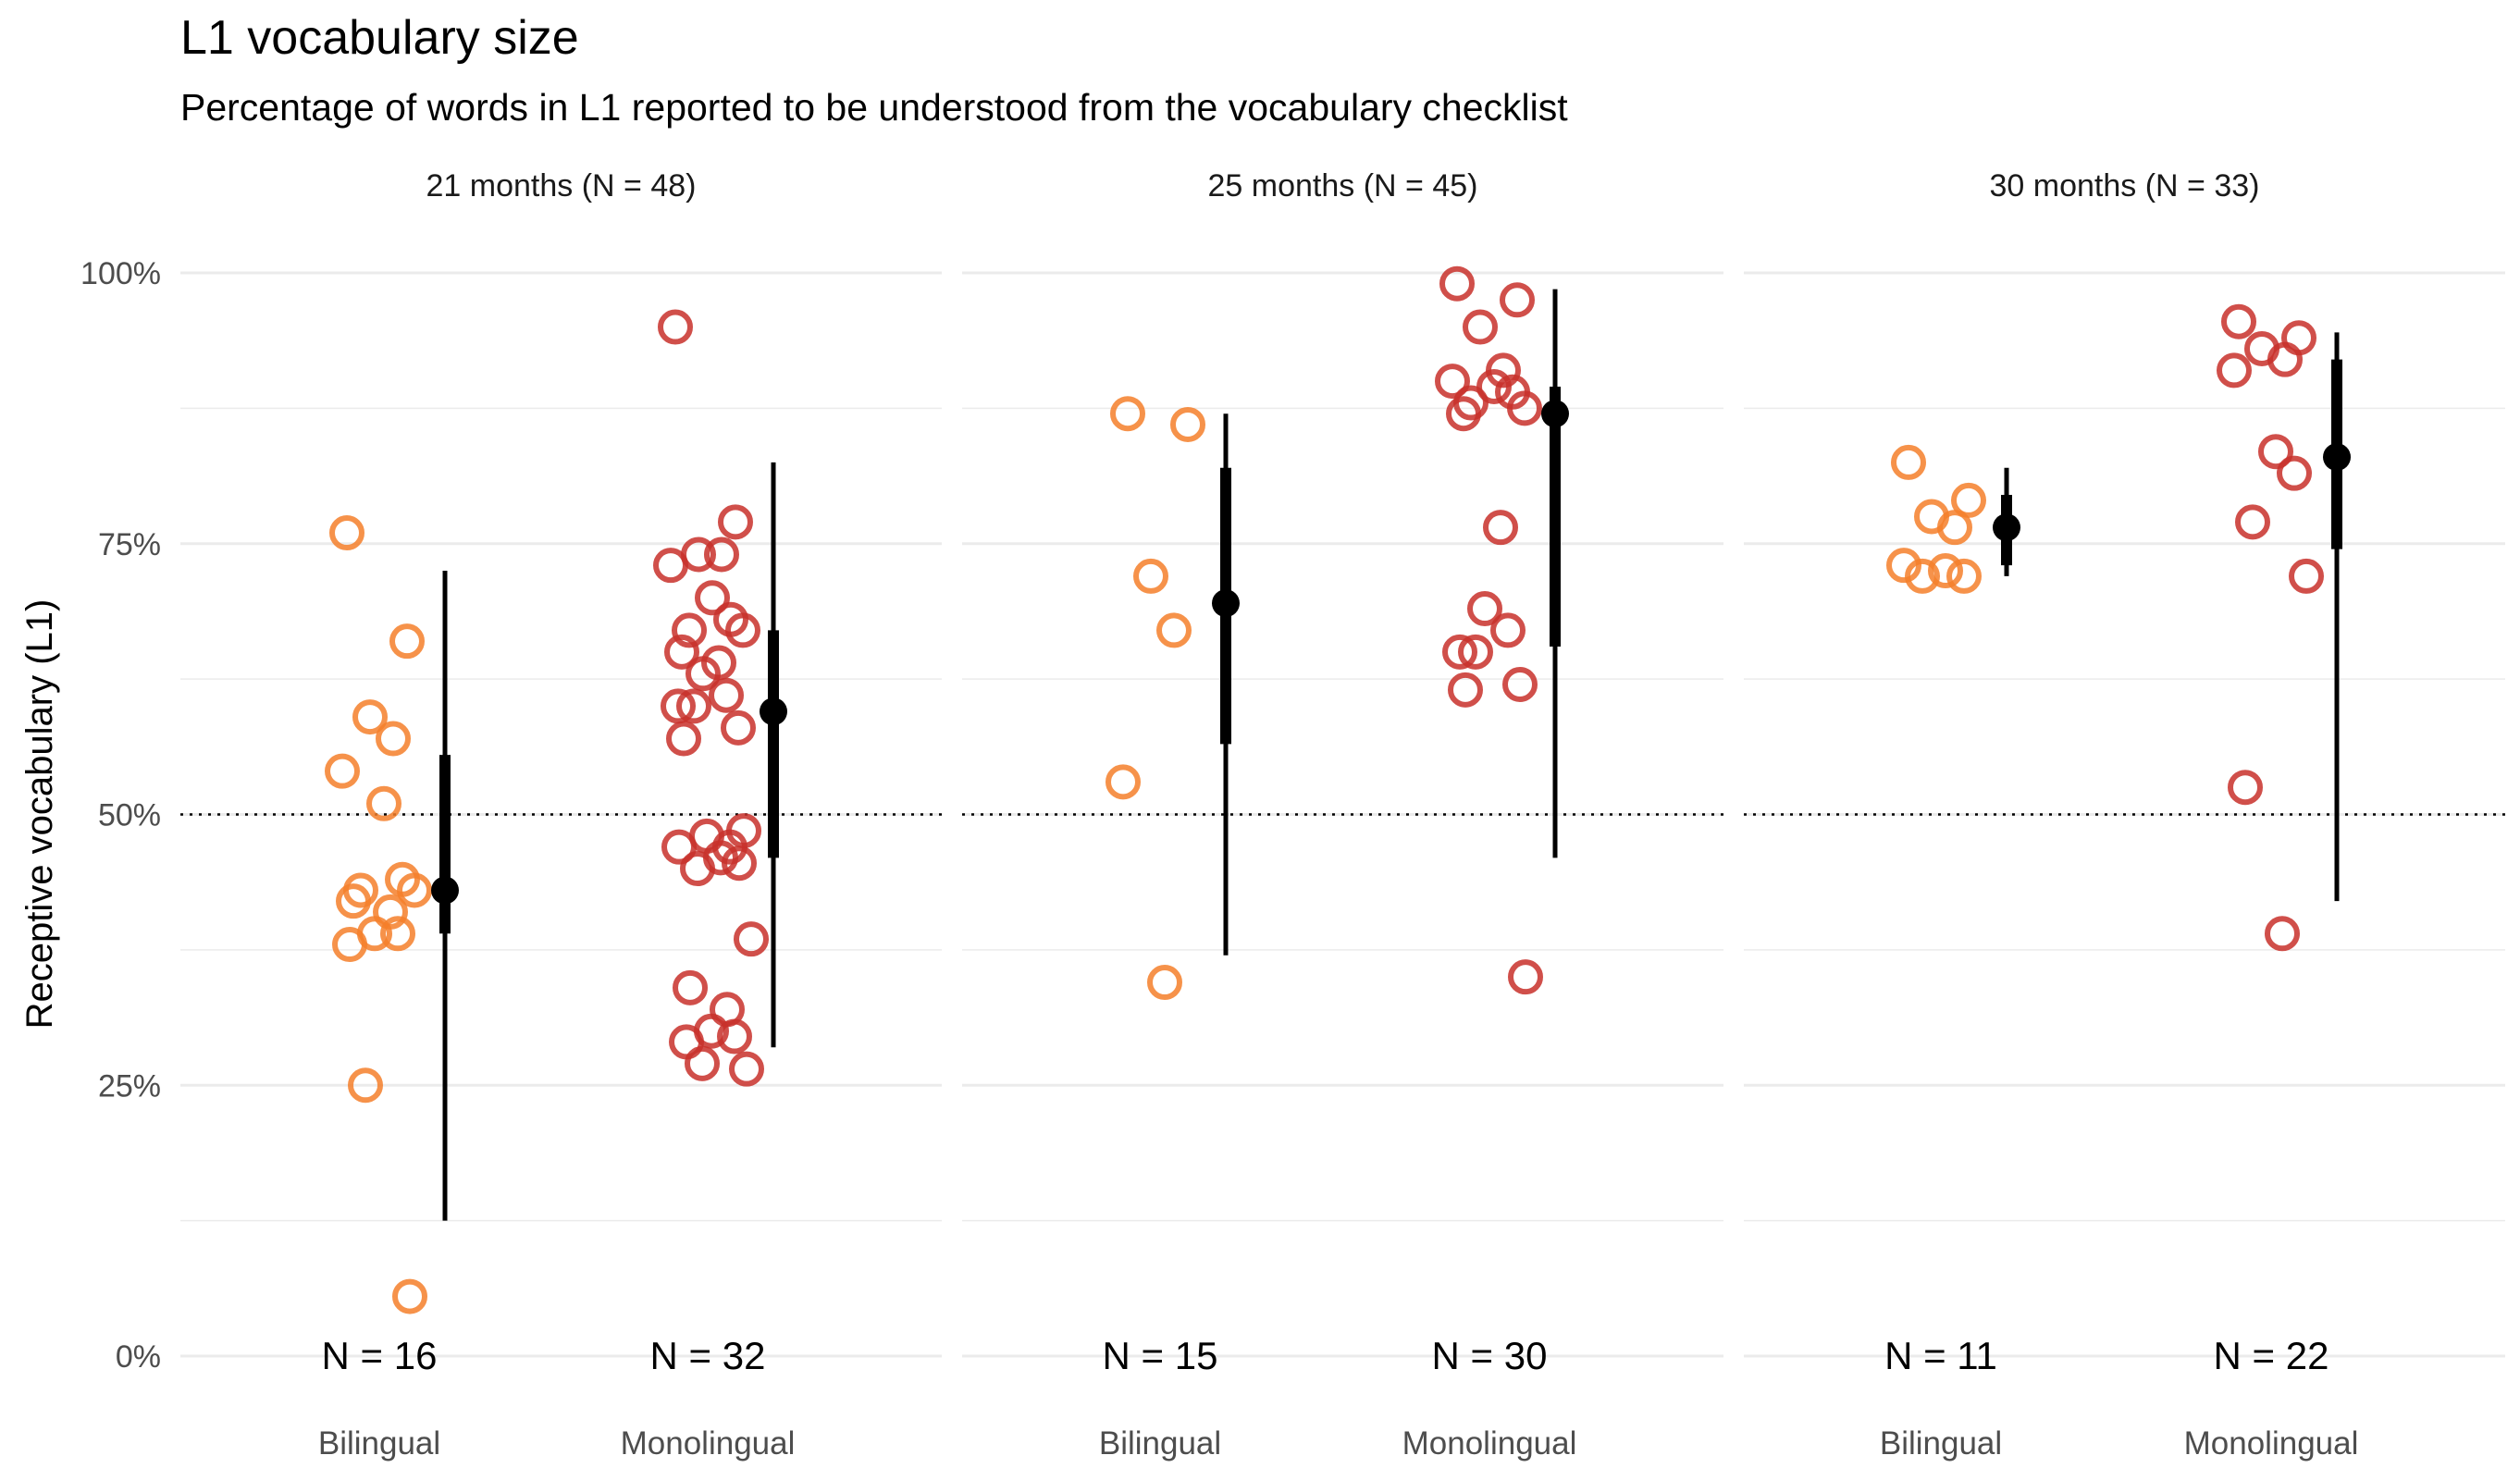 This screenshot has width=2520, height=1480. I want to click on n-label: N = 11, so click(1940, 1355).